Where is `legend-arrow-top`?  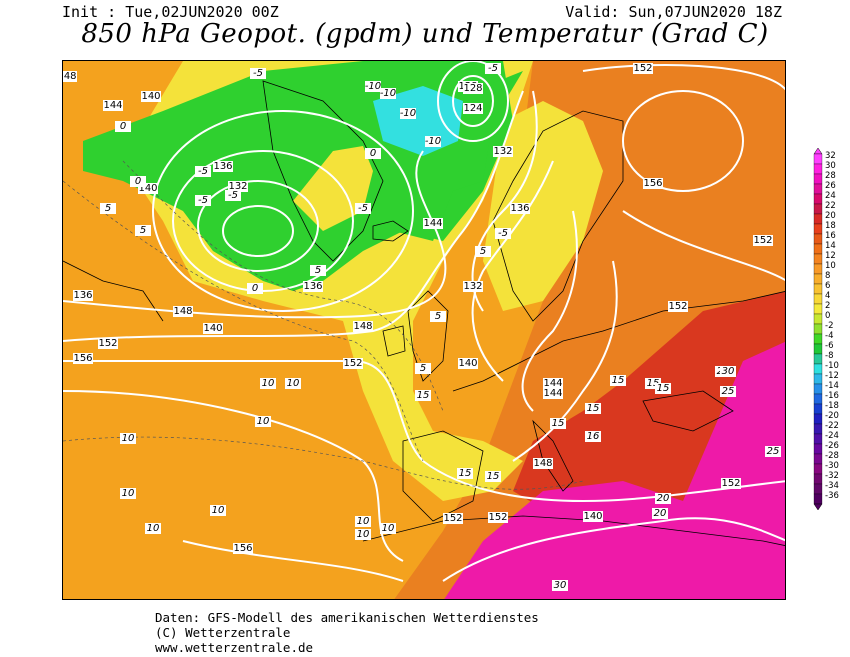
legend-arrow-top is located at coordinates (818, 151).